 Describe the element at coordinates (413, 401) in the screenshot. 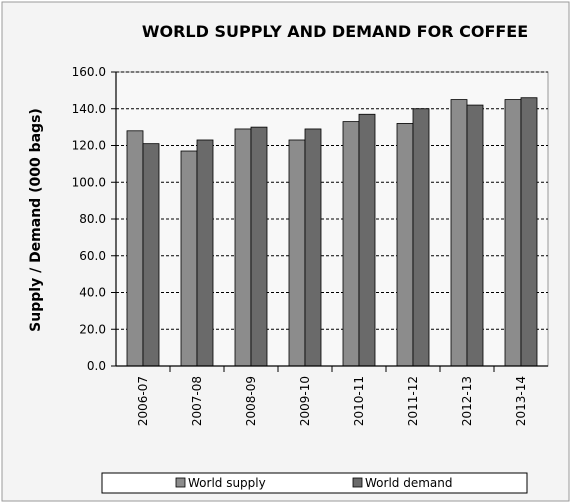

I see `x-tick-label: 2011-12` at that location.